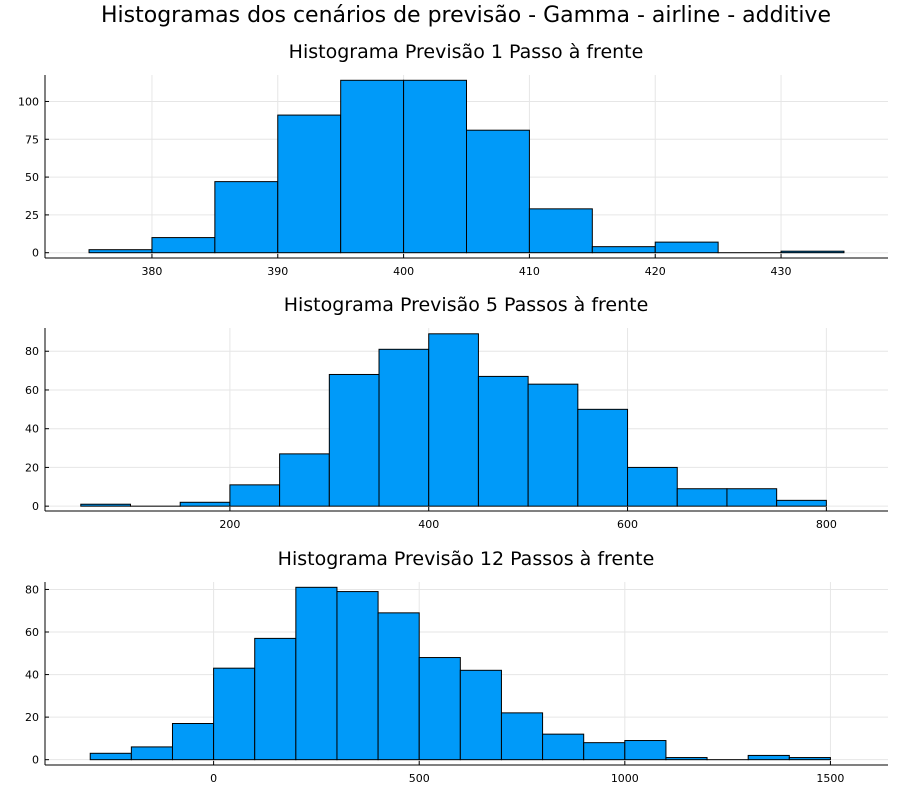 This screenshot has width=900, height=800. I want to click on x-tick-label: 500, so click(419, 778).